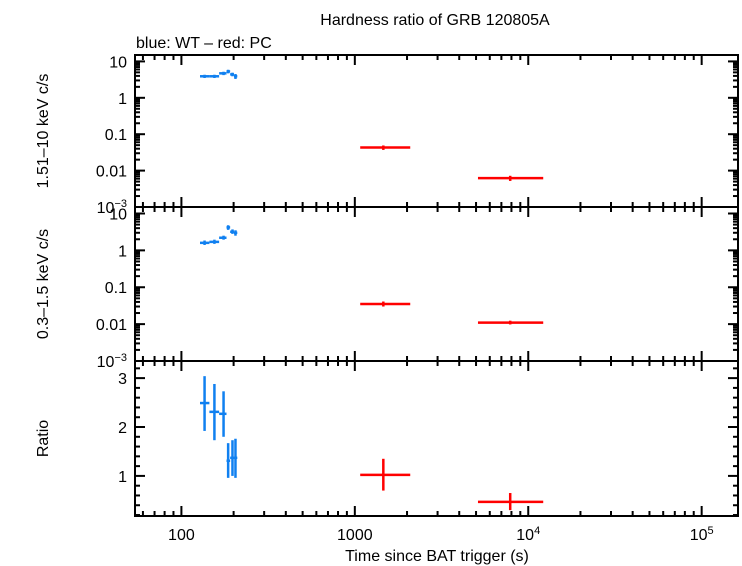 This screenshot has width=742, height=566. What do you see at coordinates (355, 535) in the screenshot?
I see `x-tick-label: 1000` at bounding box center [355, 535].